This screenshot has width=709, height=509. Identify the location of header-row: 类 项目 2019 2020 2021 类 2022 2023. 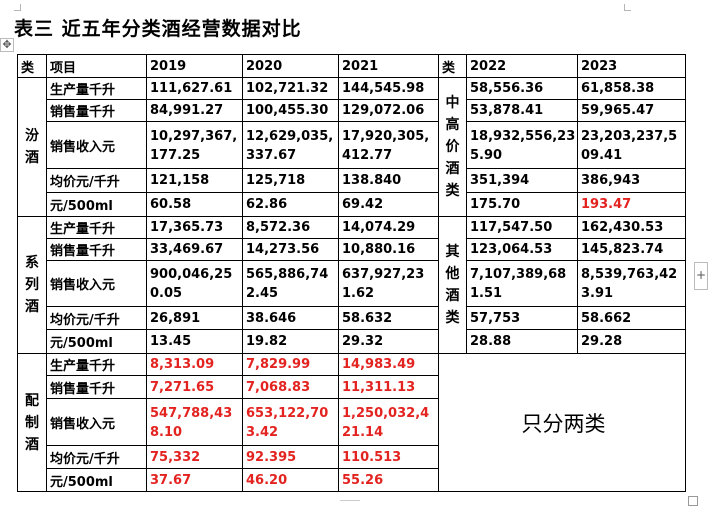
(351, 66).